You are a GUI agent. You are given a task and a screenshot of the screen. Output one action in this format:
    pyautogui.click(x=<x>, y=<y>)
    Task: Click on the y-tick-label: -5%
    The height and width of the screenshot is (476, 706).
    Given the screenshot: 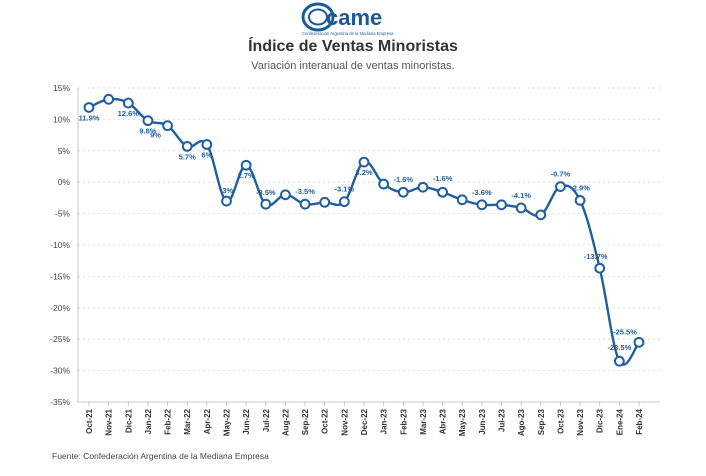 What is the action you would take?
    pyautogui.click(x=63, y=214)
    